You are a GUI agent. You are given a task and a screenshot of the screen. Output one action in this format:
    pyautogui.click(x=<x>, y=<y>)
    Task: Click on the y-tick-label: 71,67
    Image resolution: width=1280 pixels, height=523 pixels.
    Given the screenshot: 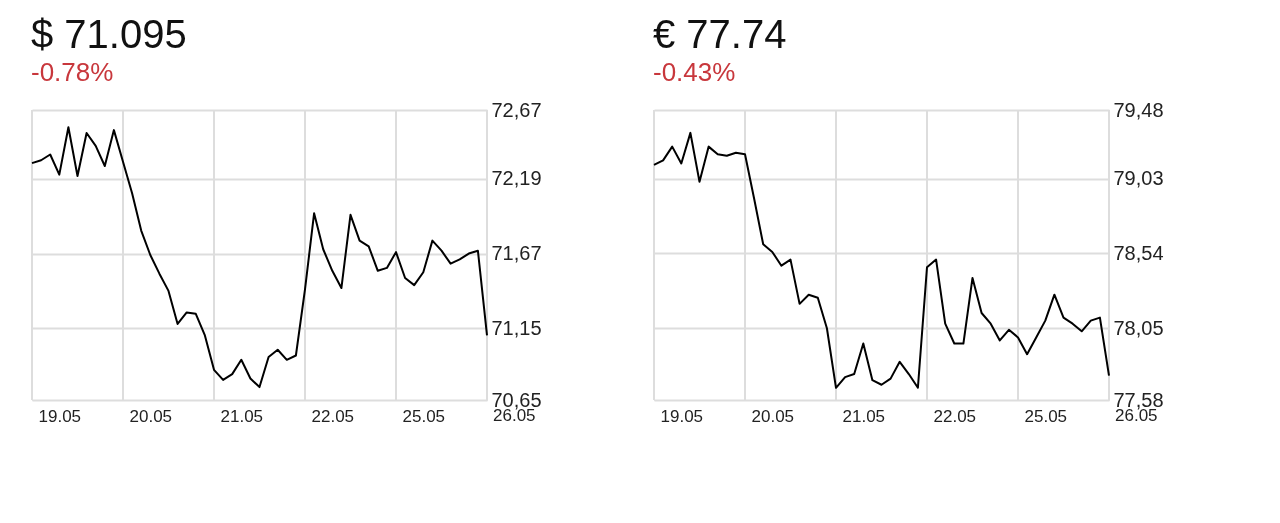 What is the action you would take?
    pyautogui.click(x=516, y=253)
    